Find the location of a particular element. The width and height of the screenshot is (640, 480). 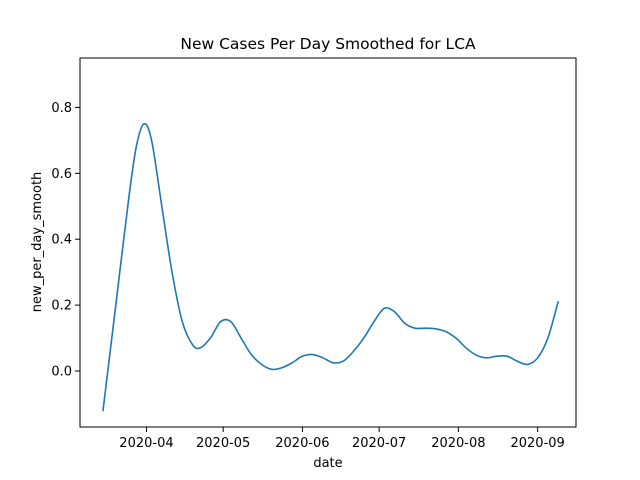

x-tick-label: 2020-08 is located at coordinates (458, 443).